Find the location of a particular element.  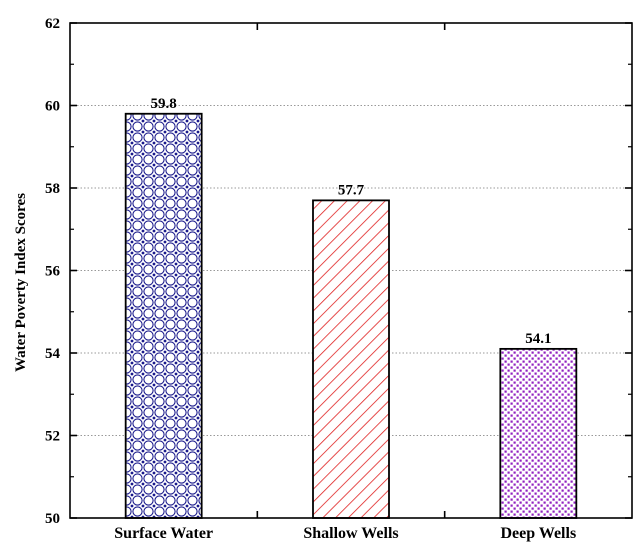

bar-surface-water is located at coordinates (163, 315).